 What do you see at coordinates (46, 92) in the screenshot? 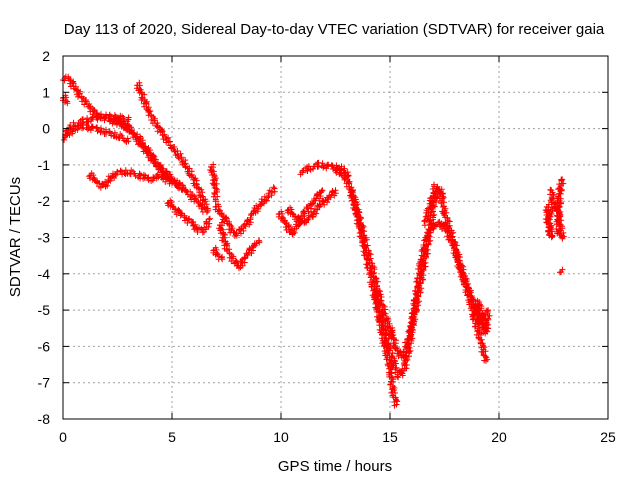
I see `y-tick-label: 1` at bounding box center [46, 92].